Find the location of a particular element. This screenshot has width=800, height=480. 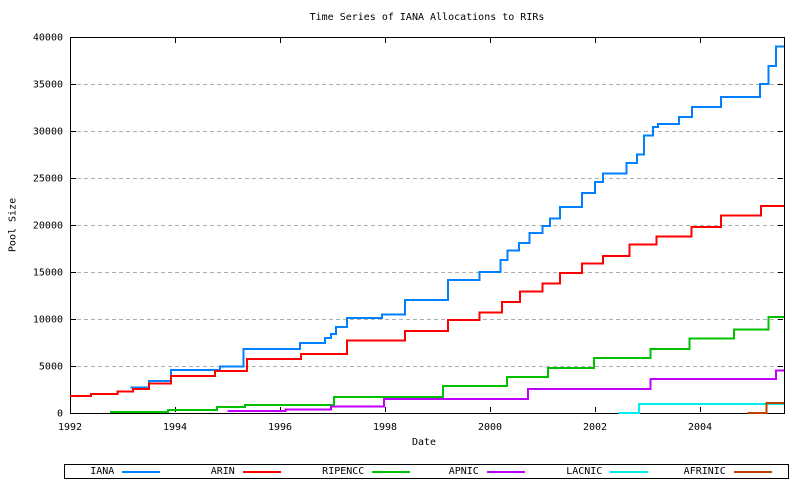

legend-label: ARIN is located at coordinates (222, 471).